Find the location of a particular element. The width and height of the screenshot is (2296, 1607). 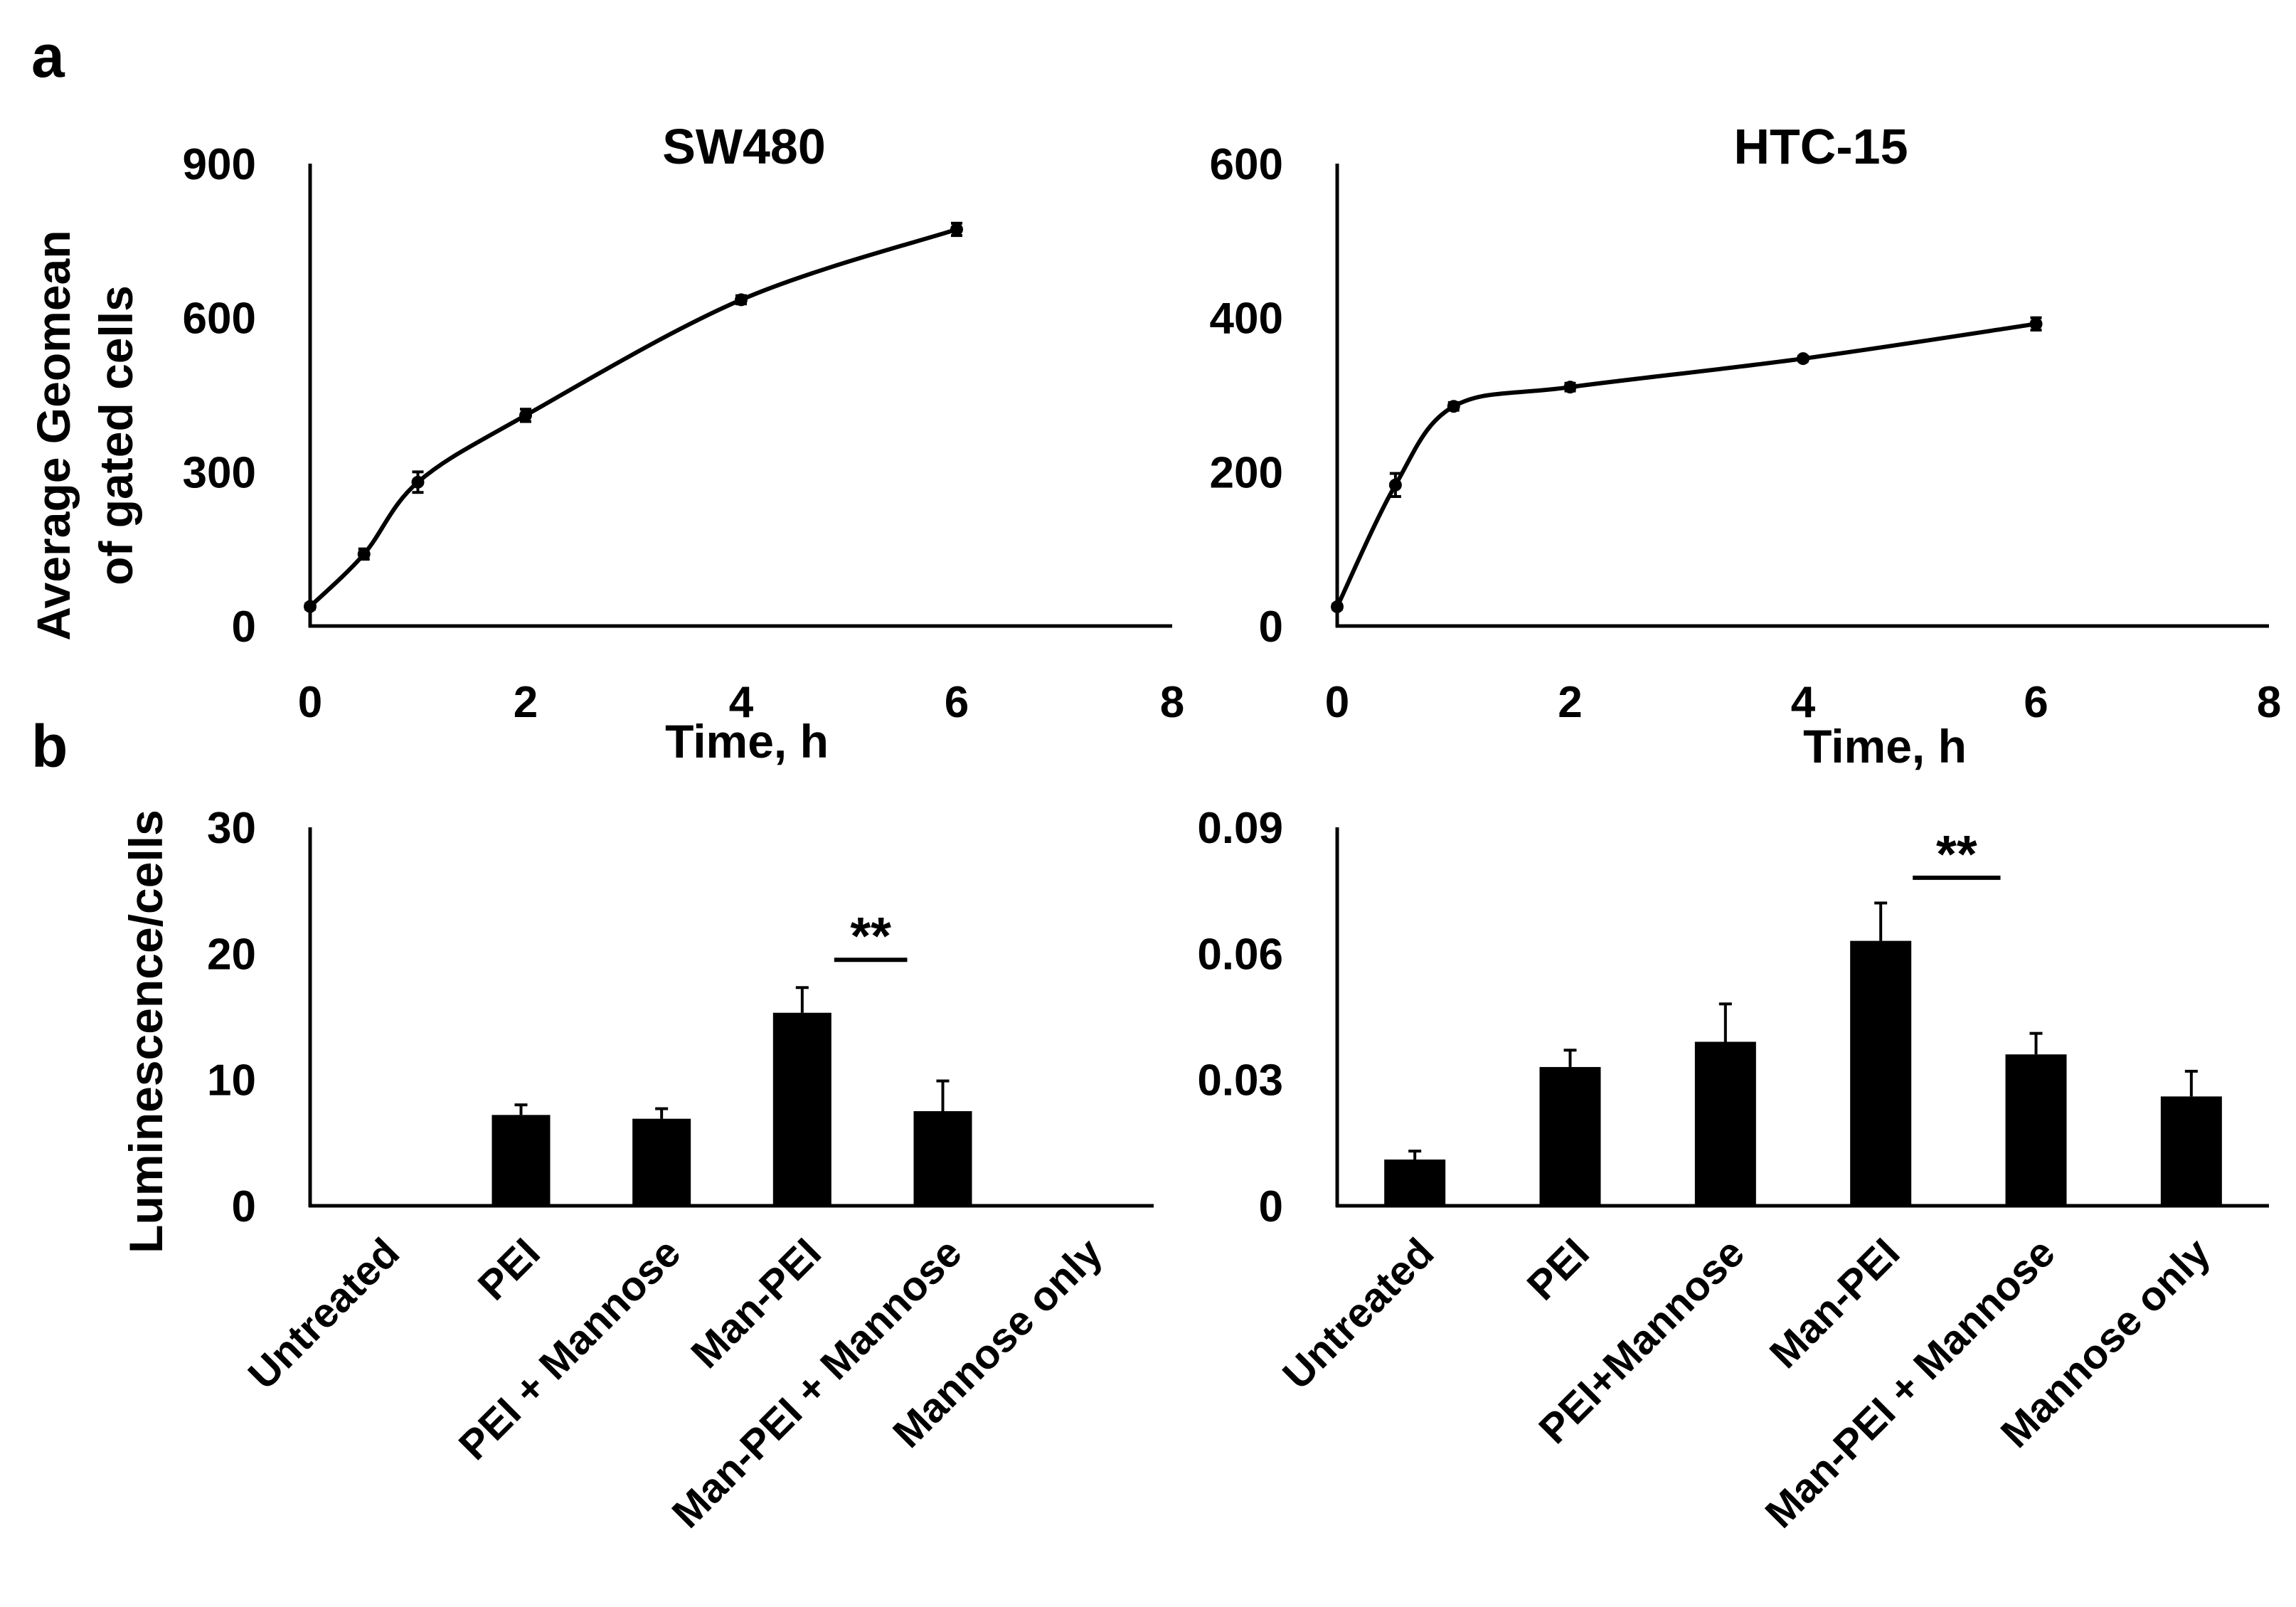

y-tick-label: 200 is located at coordinates (1246, 472).